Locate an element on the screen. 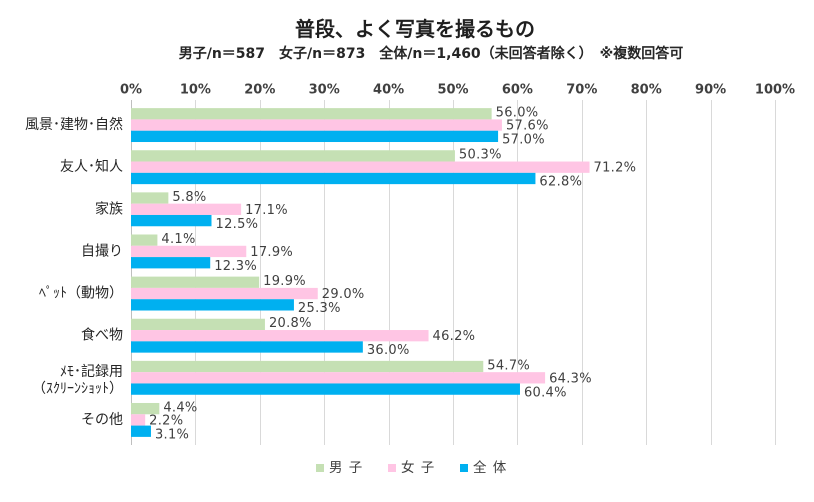  data-label-female-category-5: 29.0% is located at coordinates (343, 294).